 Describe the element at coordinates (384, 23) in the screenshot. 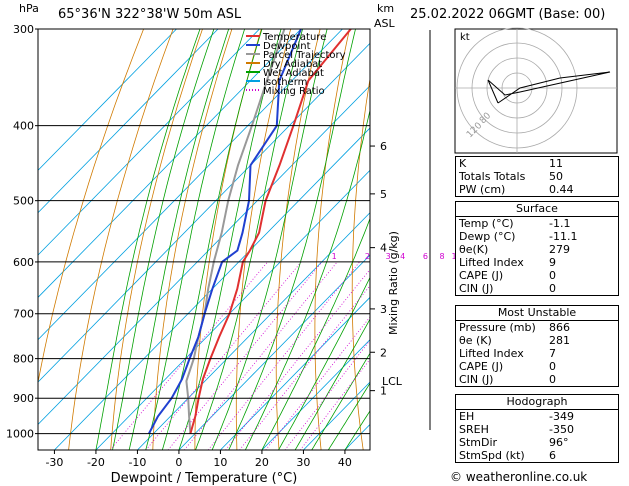

I see `altitude-units-label-2: ASL` at that location.